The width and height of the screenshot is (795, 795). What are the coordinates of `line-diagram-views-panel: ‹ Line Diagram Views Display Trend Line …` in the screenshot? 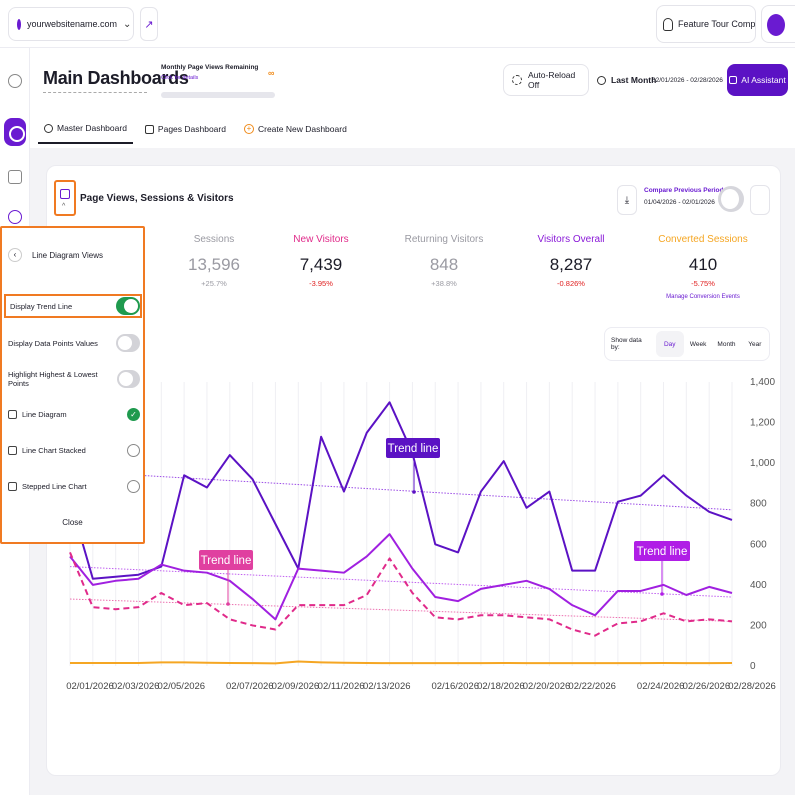 It's located at (72, 385).